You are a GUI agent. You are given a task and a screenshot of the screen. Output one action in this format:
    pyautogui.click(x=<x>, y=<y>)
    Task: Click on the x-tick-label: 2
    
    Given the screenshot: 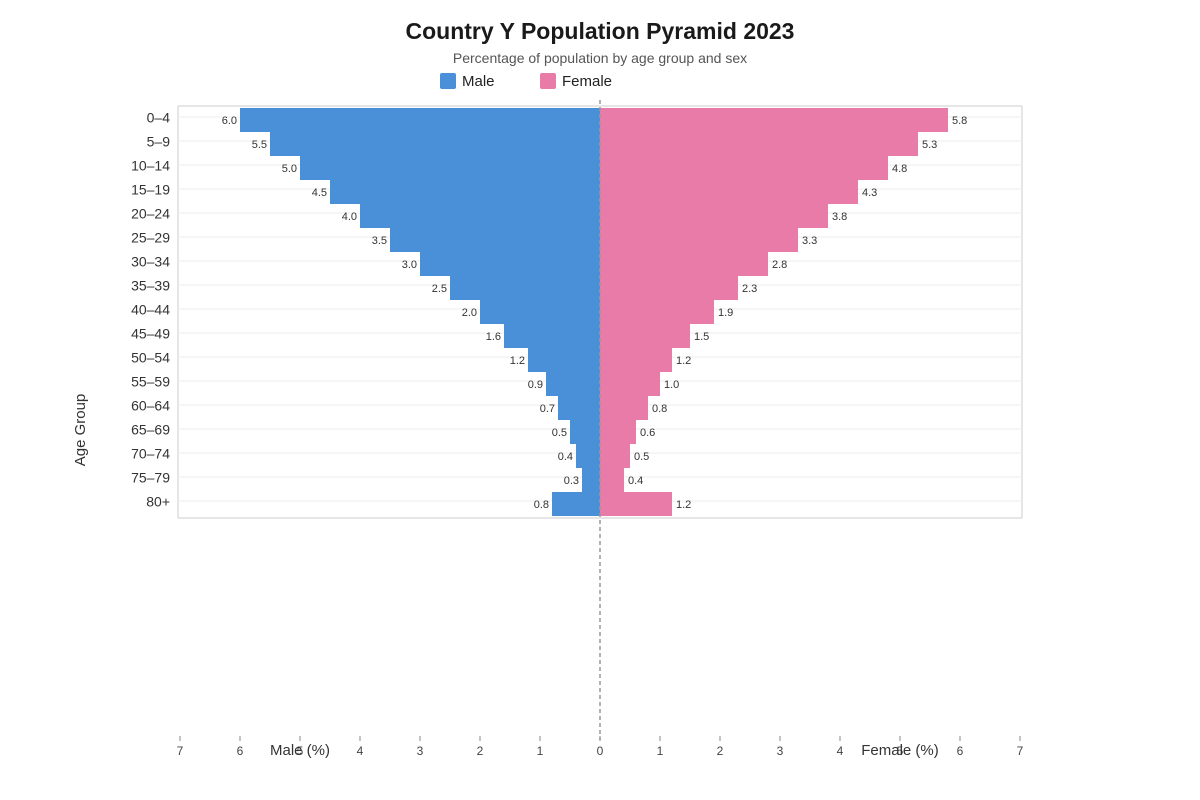 What is the action you would take?
    pyautogui.click(x=720, y=751)
    